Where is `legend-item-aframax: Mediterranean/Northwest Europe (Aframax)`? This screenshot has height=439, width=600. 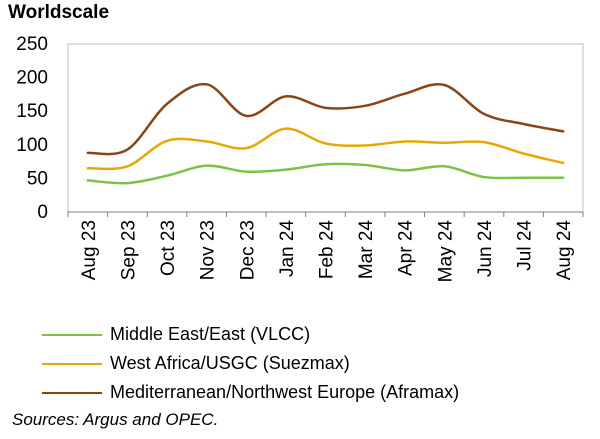 legend-item-aframax: Mediterranean/Northwest Europe (Aframax) is located at coordinates (250, 392).